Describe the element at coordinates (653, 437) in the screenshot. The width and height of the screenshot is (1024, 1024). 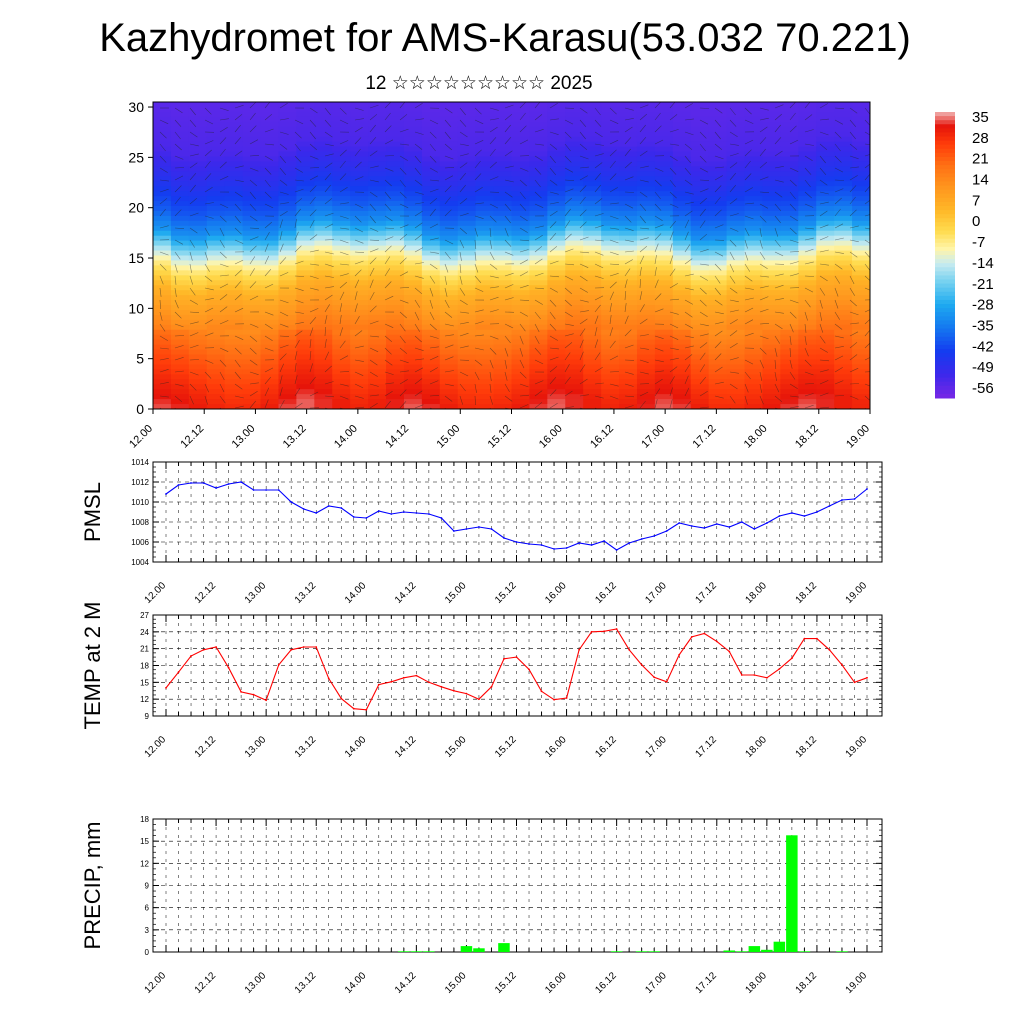
I see `x-tick-label: 17.00` at that location.